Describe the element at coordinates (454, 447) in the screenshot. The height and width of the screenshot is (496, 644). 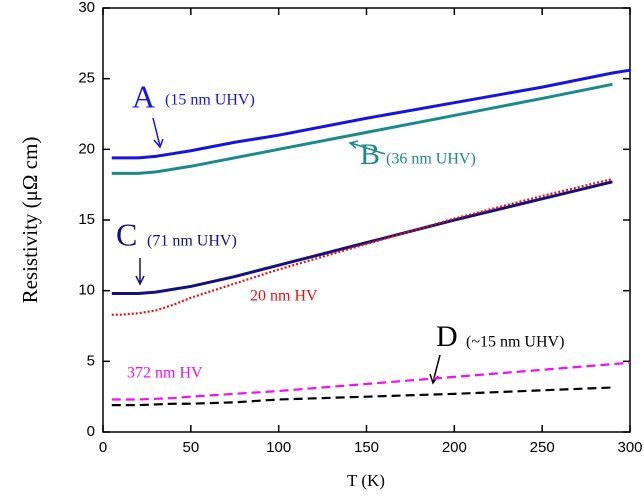
I see `x-tick-label: 200` at that location.